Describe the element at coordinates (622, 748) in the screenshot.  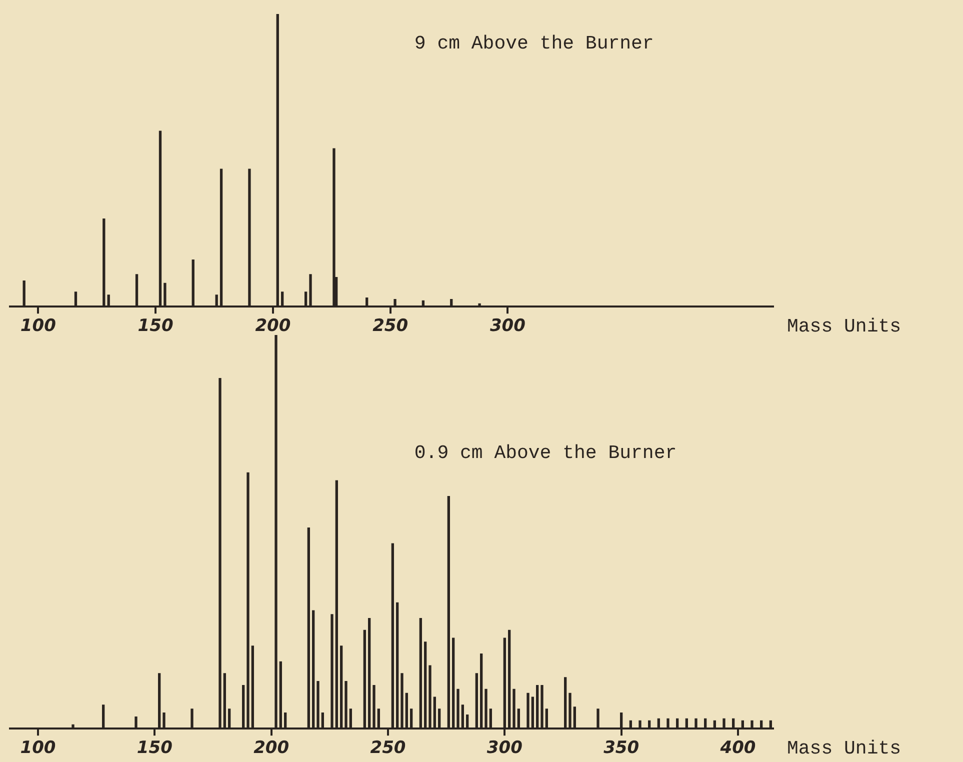
I see `x-tick-label: 350` at that location.